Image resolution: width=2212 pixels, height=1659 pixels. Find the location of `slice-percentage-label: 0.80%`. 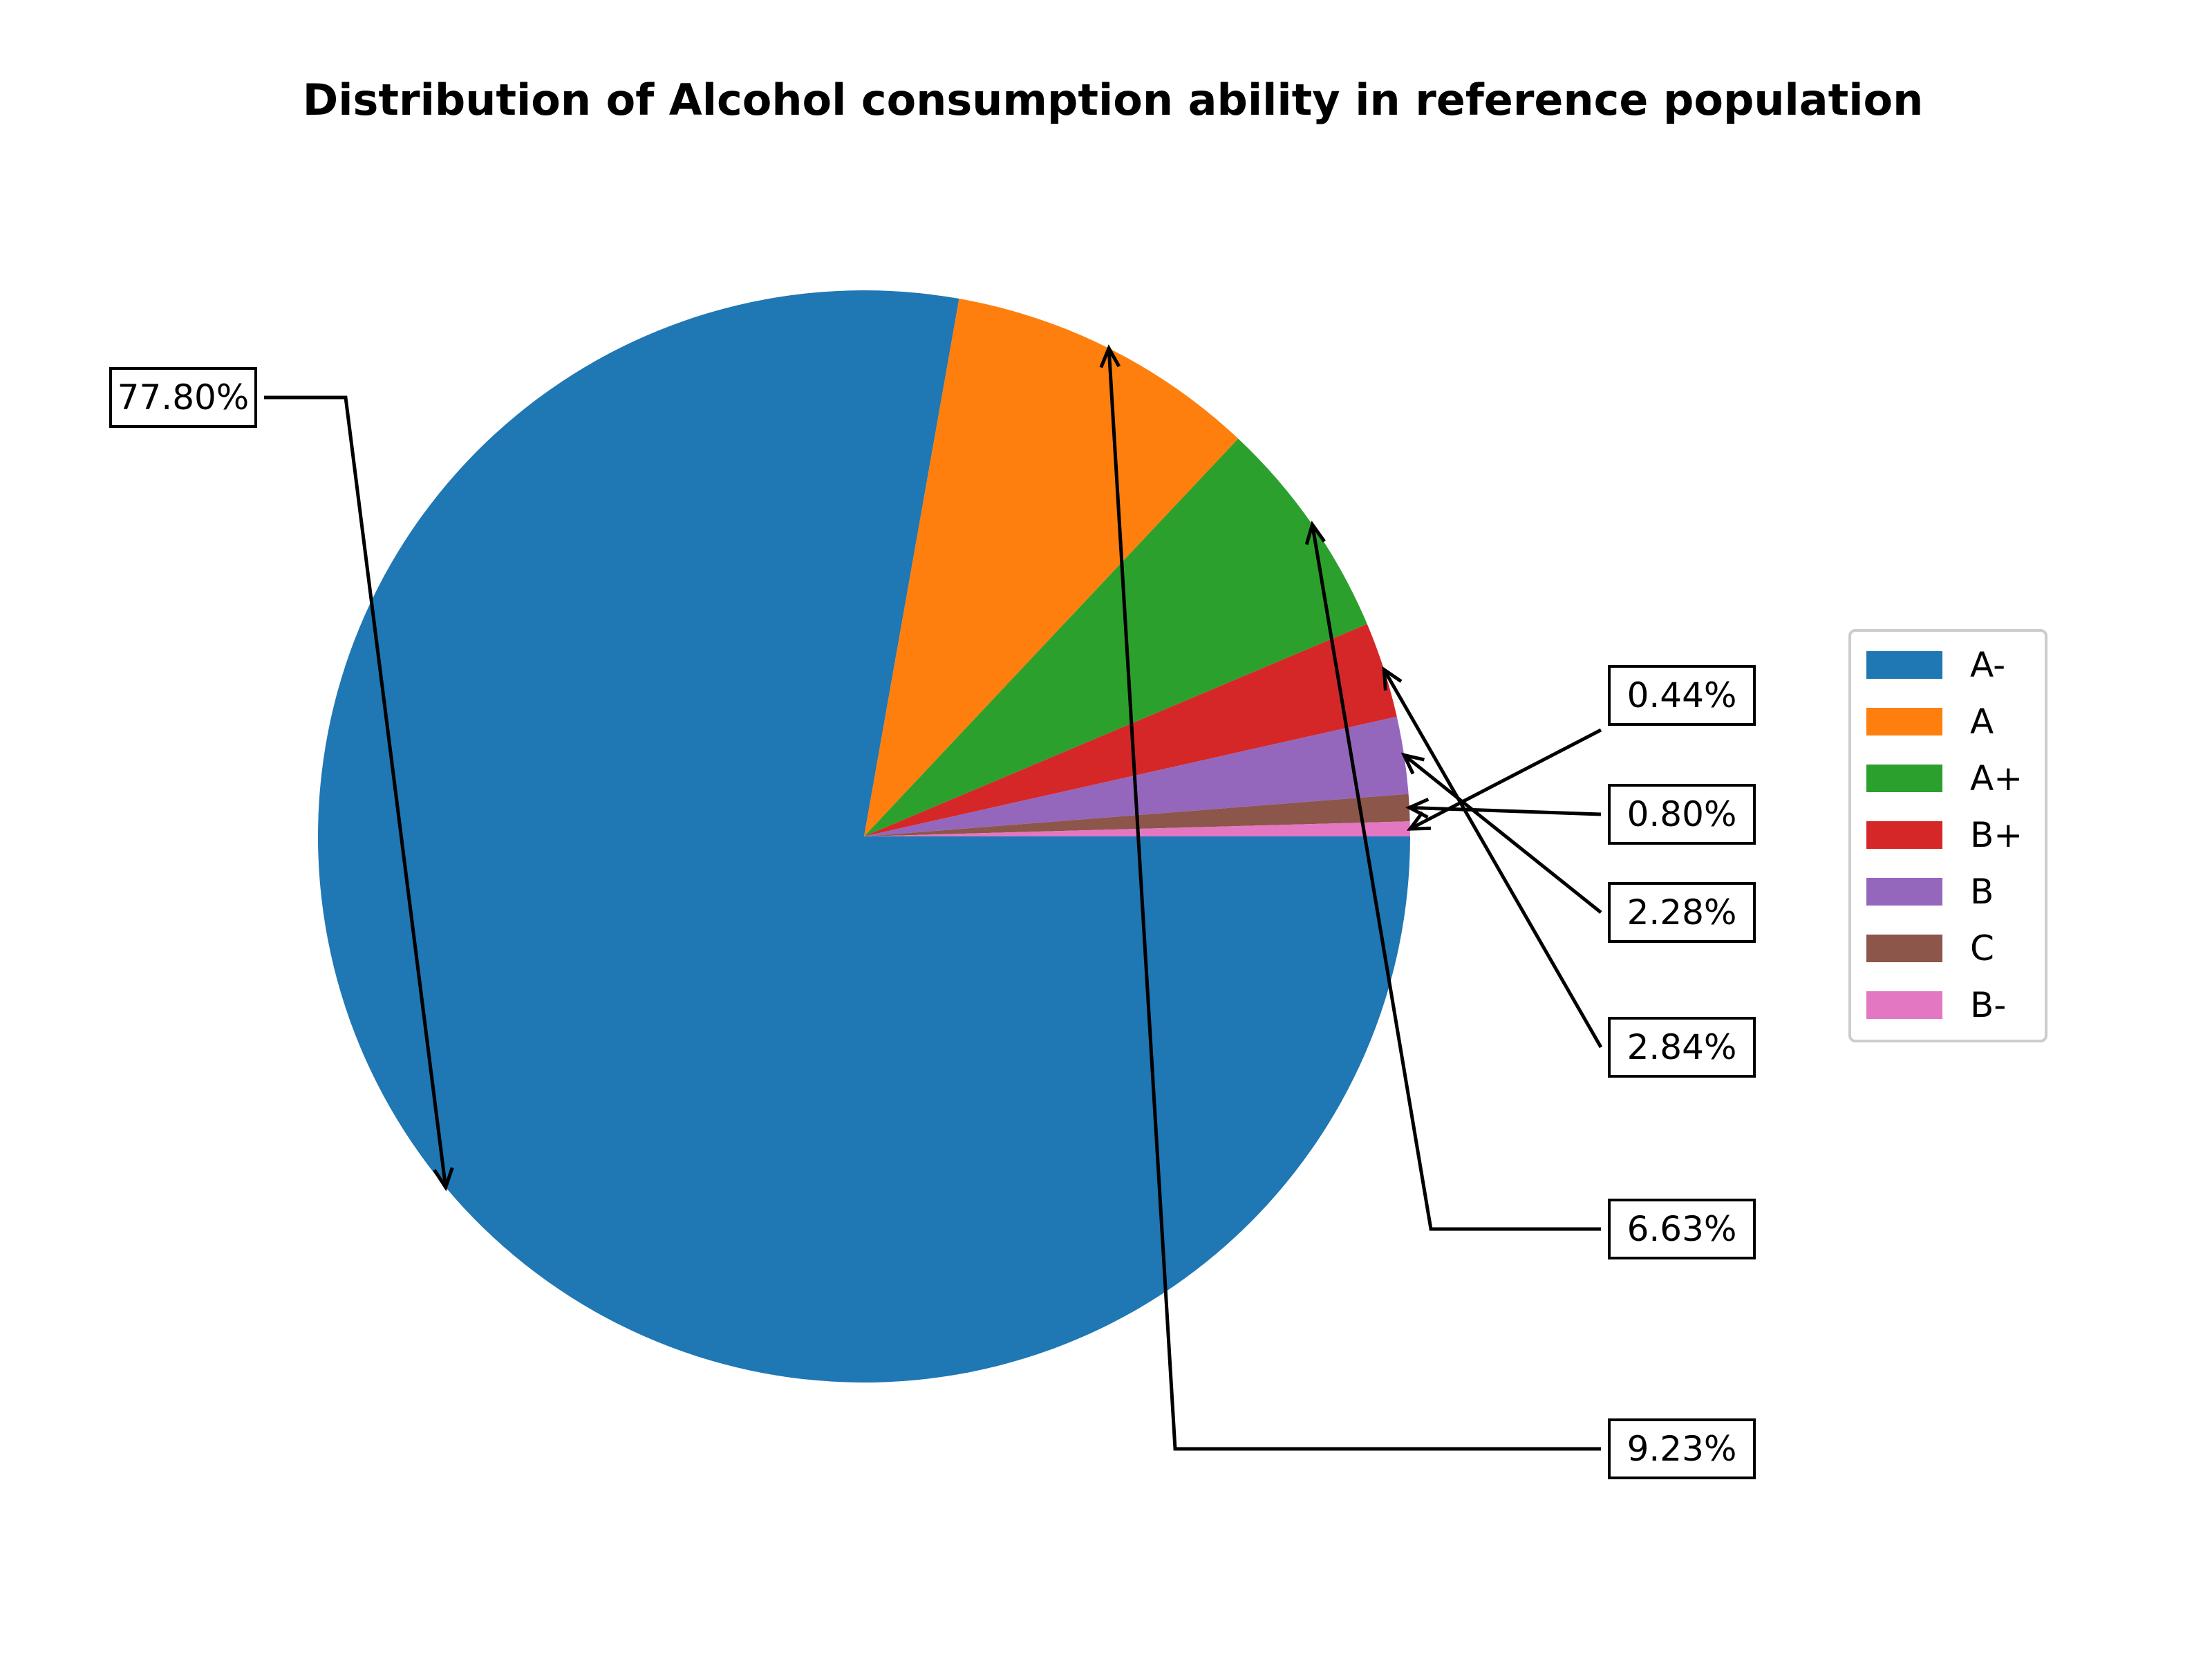

slice-percentage-label: 0.80% is located at coordinates (1682, 814).